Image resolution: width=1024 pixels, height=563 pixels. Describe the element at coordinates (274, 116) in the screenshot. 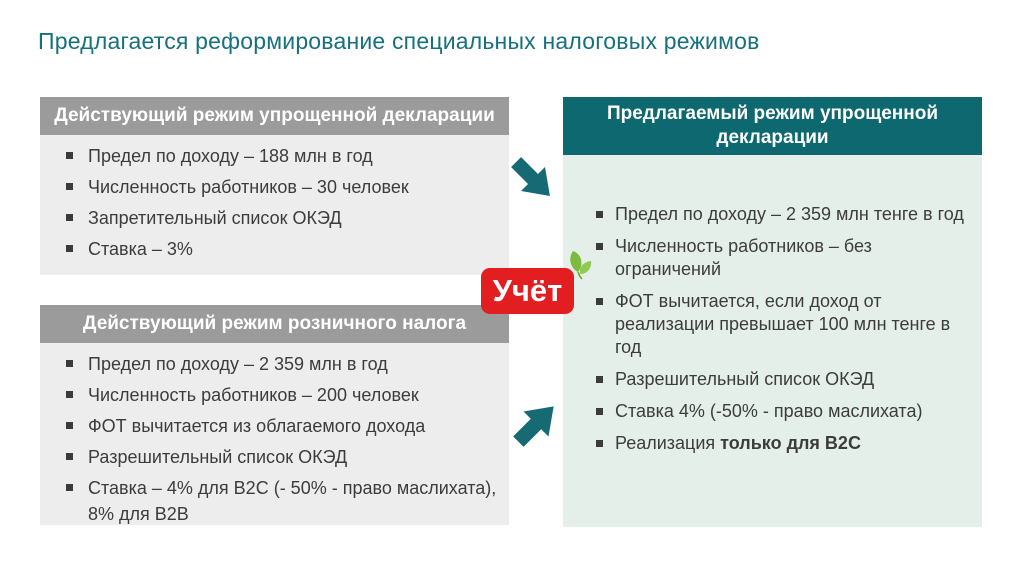

I see `current-simplified-regime-header: Действующий режим упрощенной декларации` at that location.